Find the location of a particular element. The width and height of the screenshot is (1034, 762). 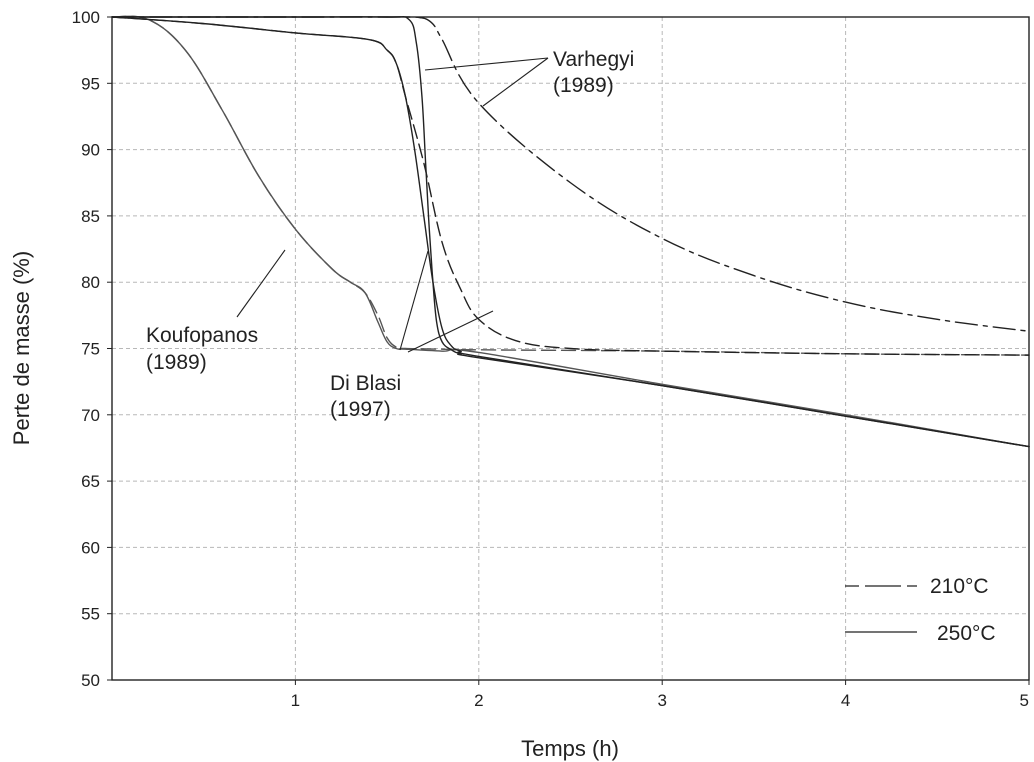

y-tick-label: 85 is located at coordinates (90, 216).